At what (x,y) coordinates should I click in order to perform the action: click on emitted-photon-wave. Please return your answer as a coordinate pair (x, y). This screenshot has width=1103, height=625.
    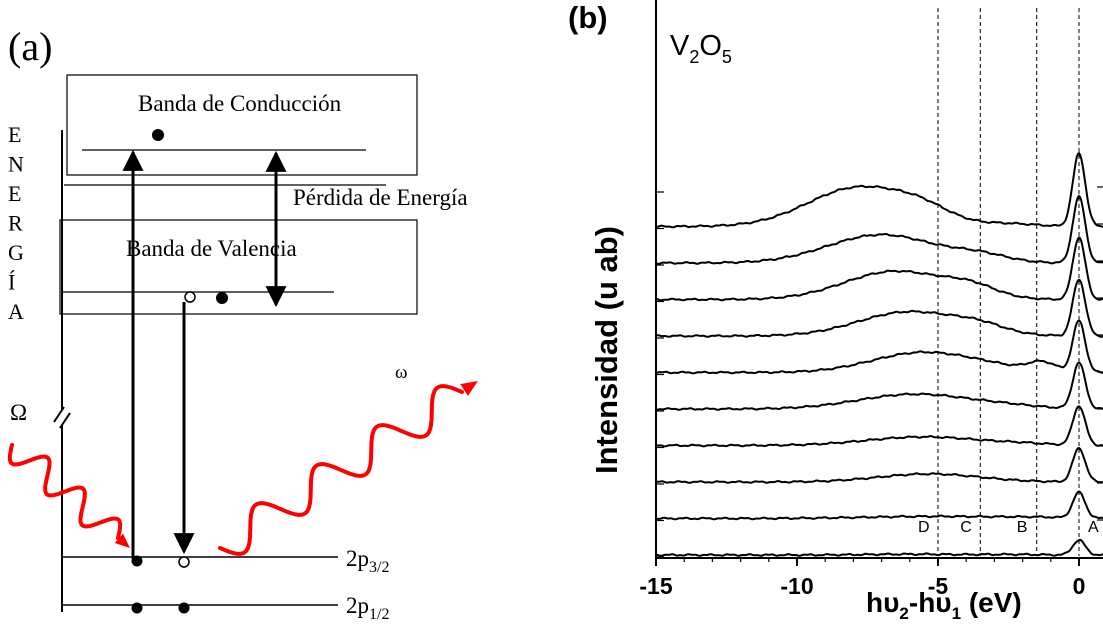
    Looking at the image, I should click on (341, 470).